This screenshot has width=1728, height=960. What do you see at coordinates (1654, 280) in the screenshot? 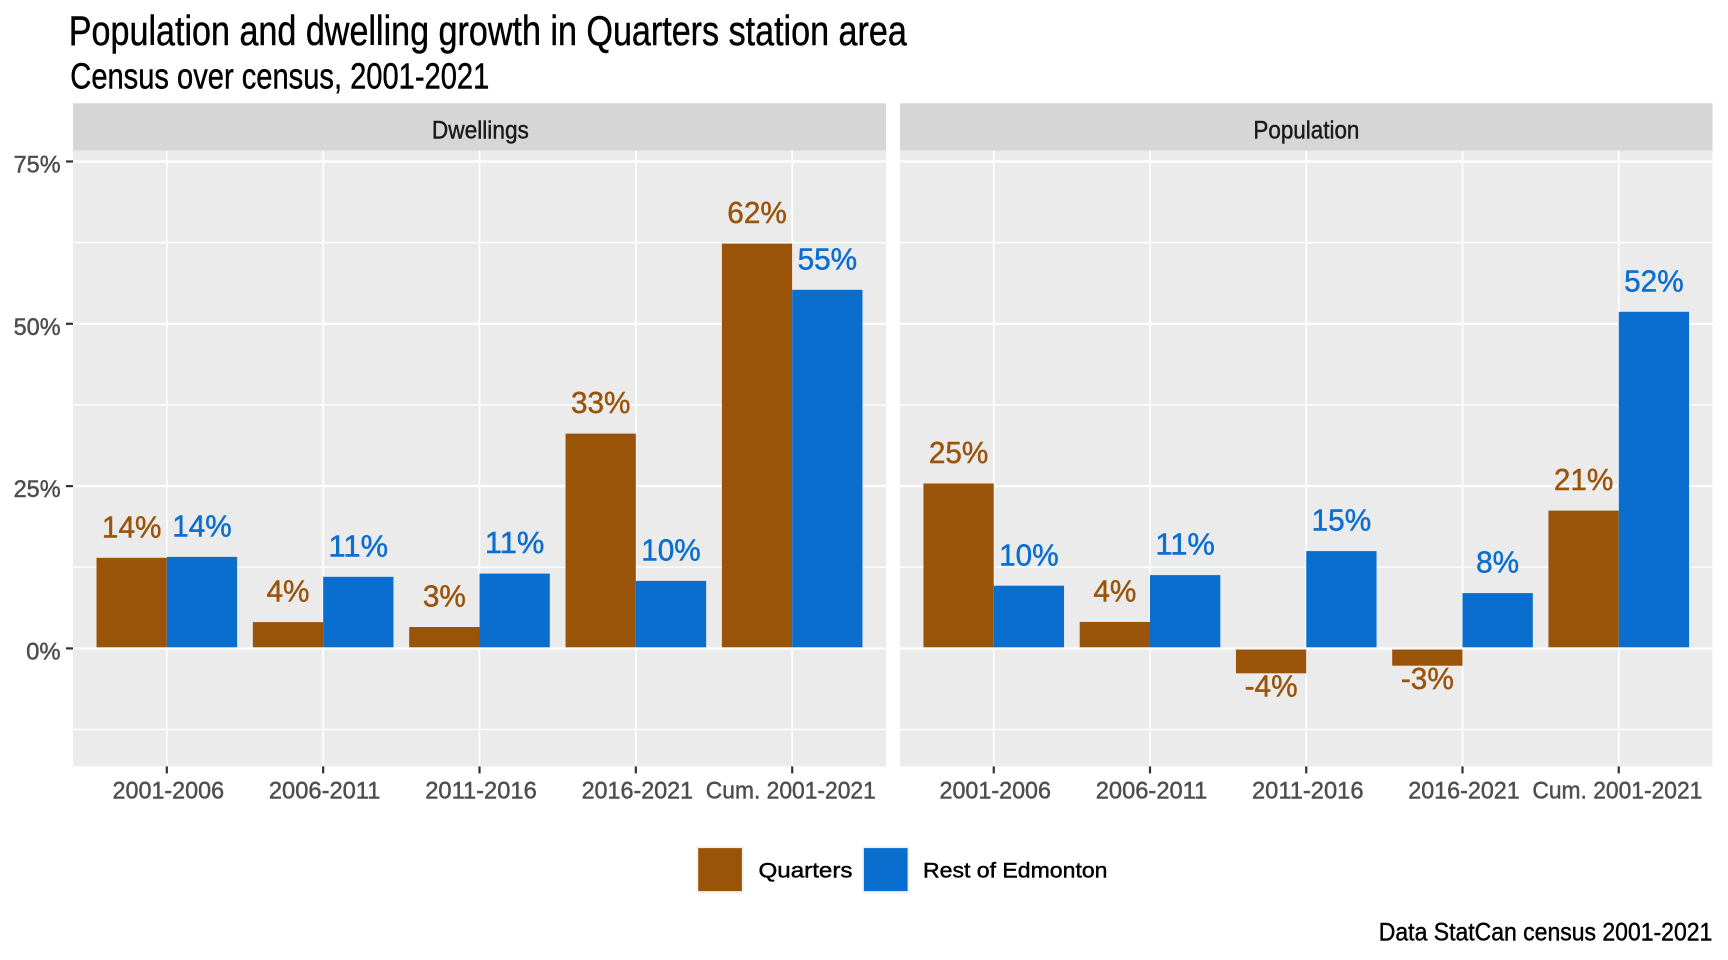
I see `svg-text: 52%` at bounding box center [1654, 280].